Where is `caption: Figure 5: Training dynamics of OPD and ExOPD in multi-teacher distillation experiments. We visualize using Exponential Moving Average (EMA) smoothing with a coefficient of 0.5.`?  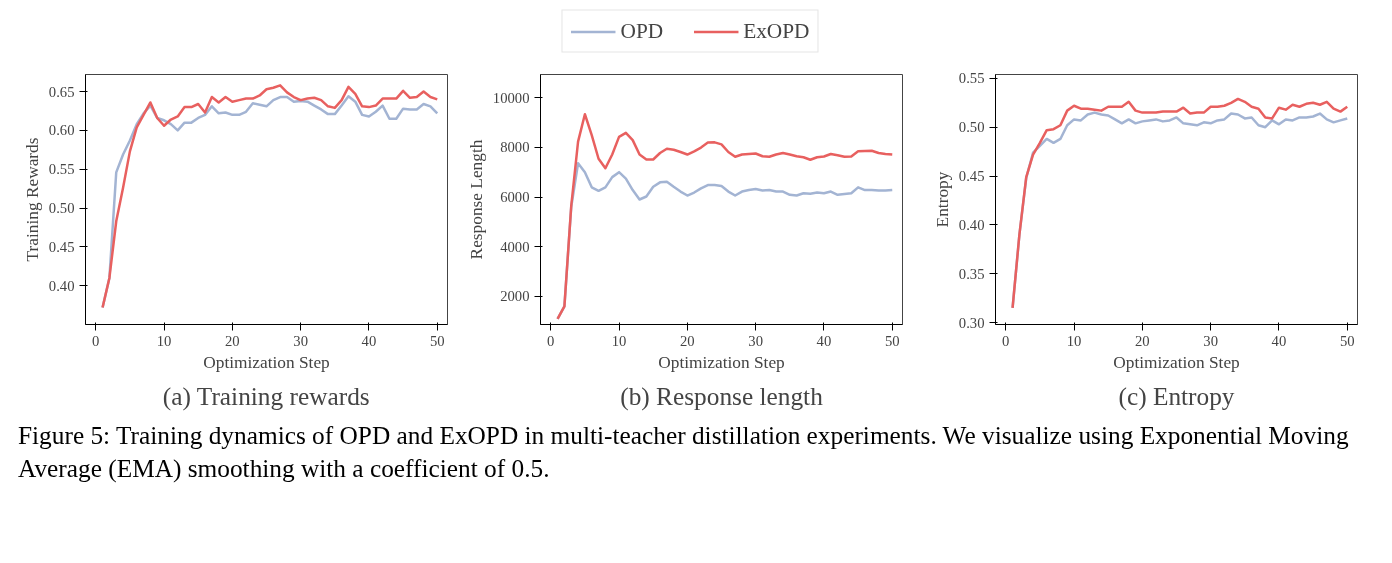
caption: Figure 5: Training dynamics of OPD and ExOPD in multi-teacher distillation experiments. We visualize using Exponential Moving Average (EMA) smoothing with a coefficient of 0.5. is located at coordinates (684, 452).